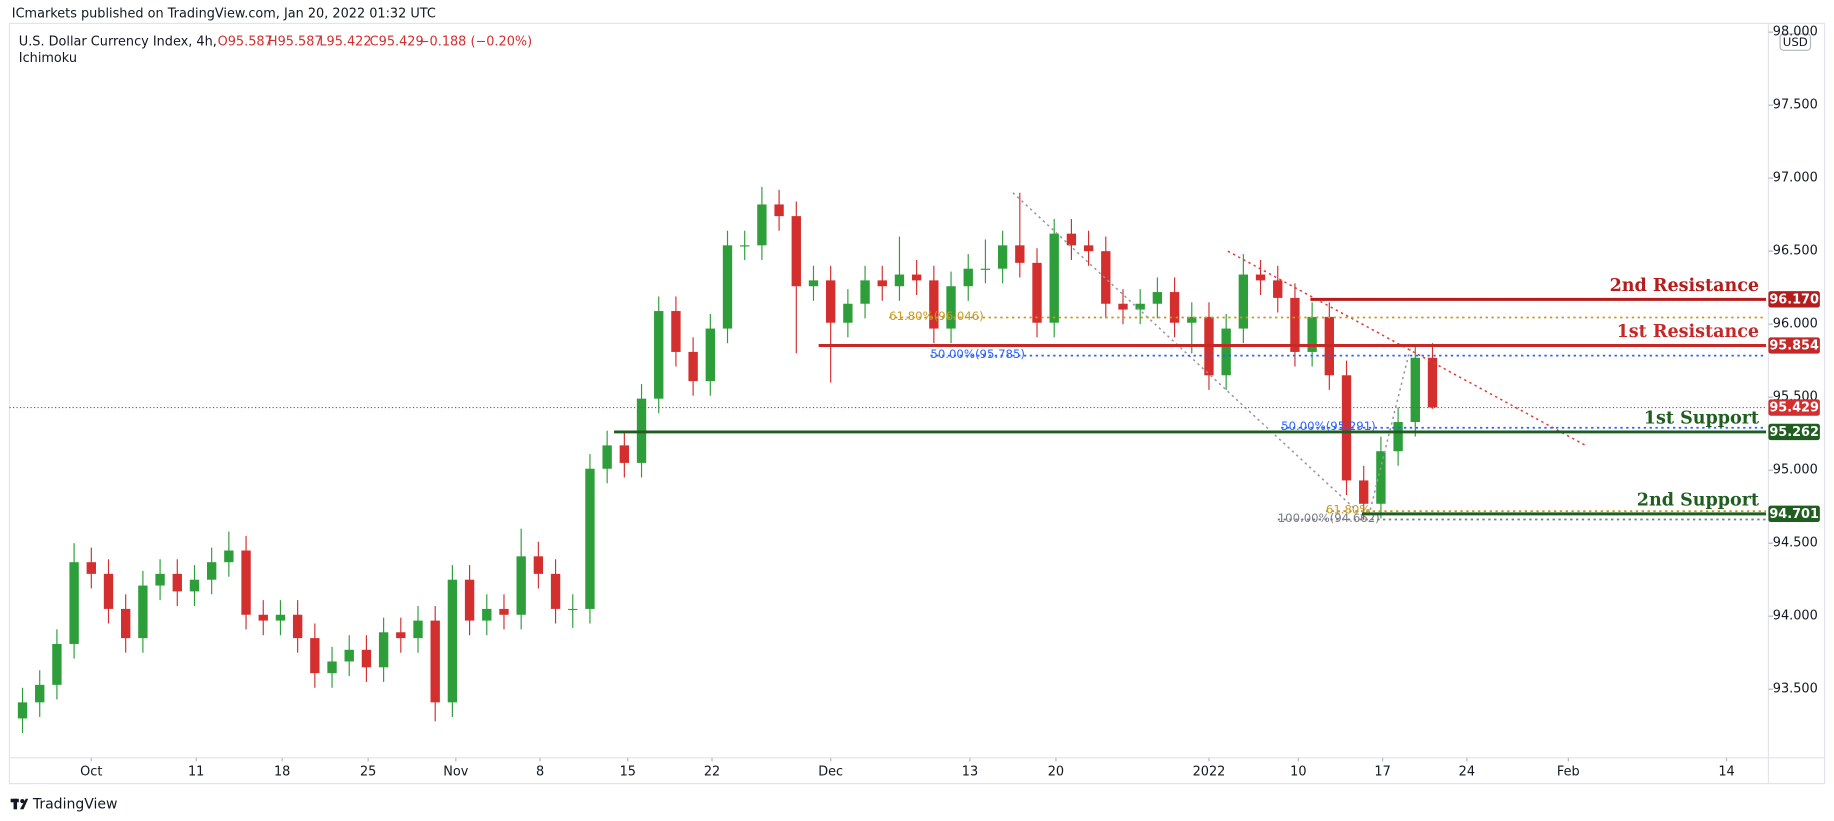 The height and width of the screenshot is (821, 1834). I want to click on fib-label: 61.80%, so click(1348, 509).